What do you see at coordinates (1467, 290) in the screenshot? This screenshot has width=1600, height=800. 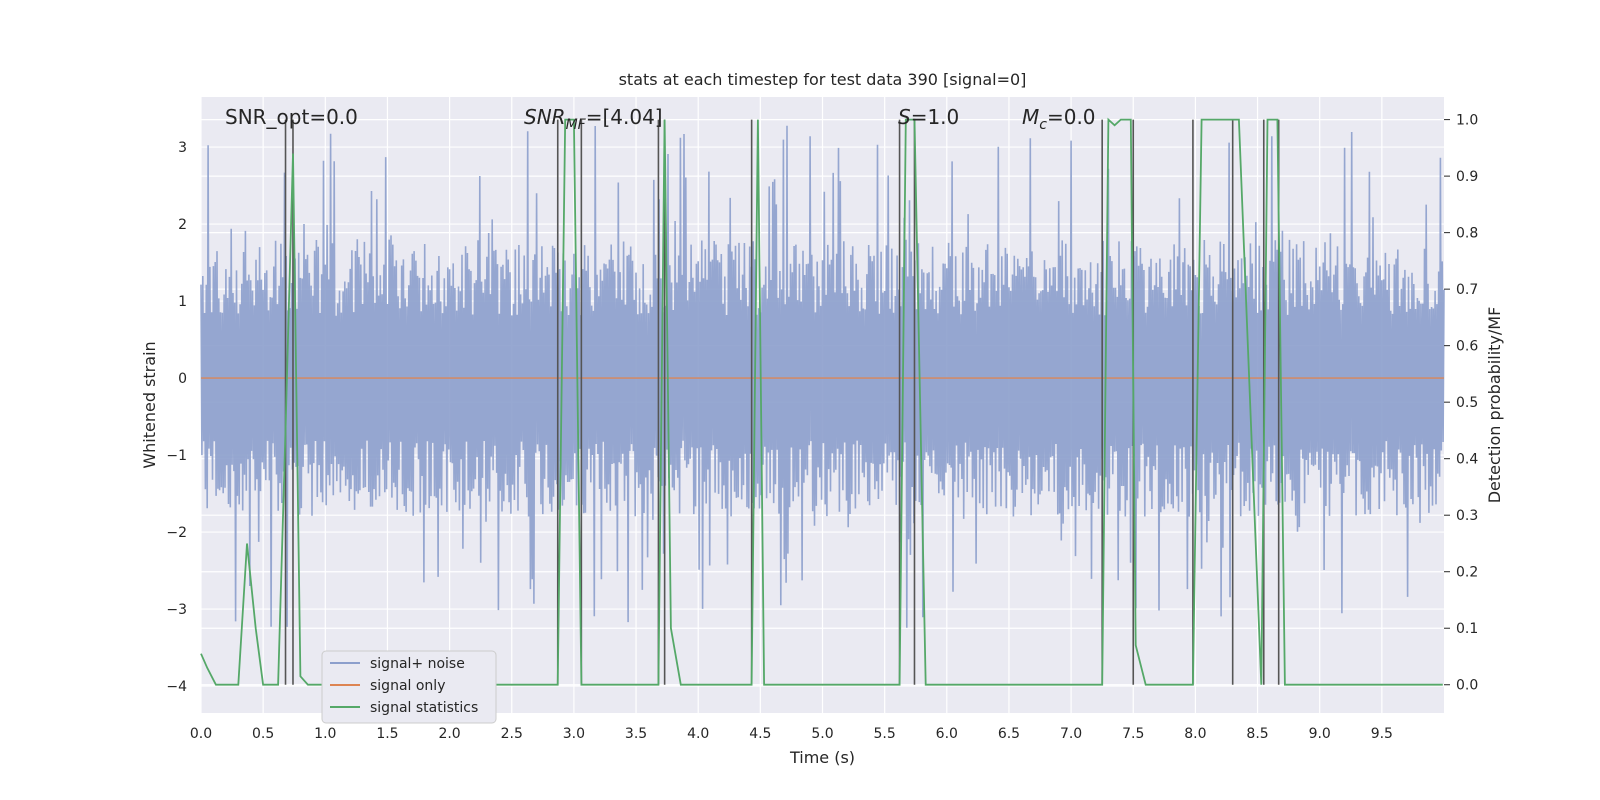 I see `y-right-tick-label: 0.7` at bounding box center [1467, 290].